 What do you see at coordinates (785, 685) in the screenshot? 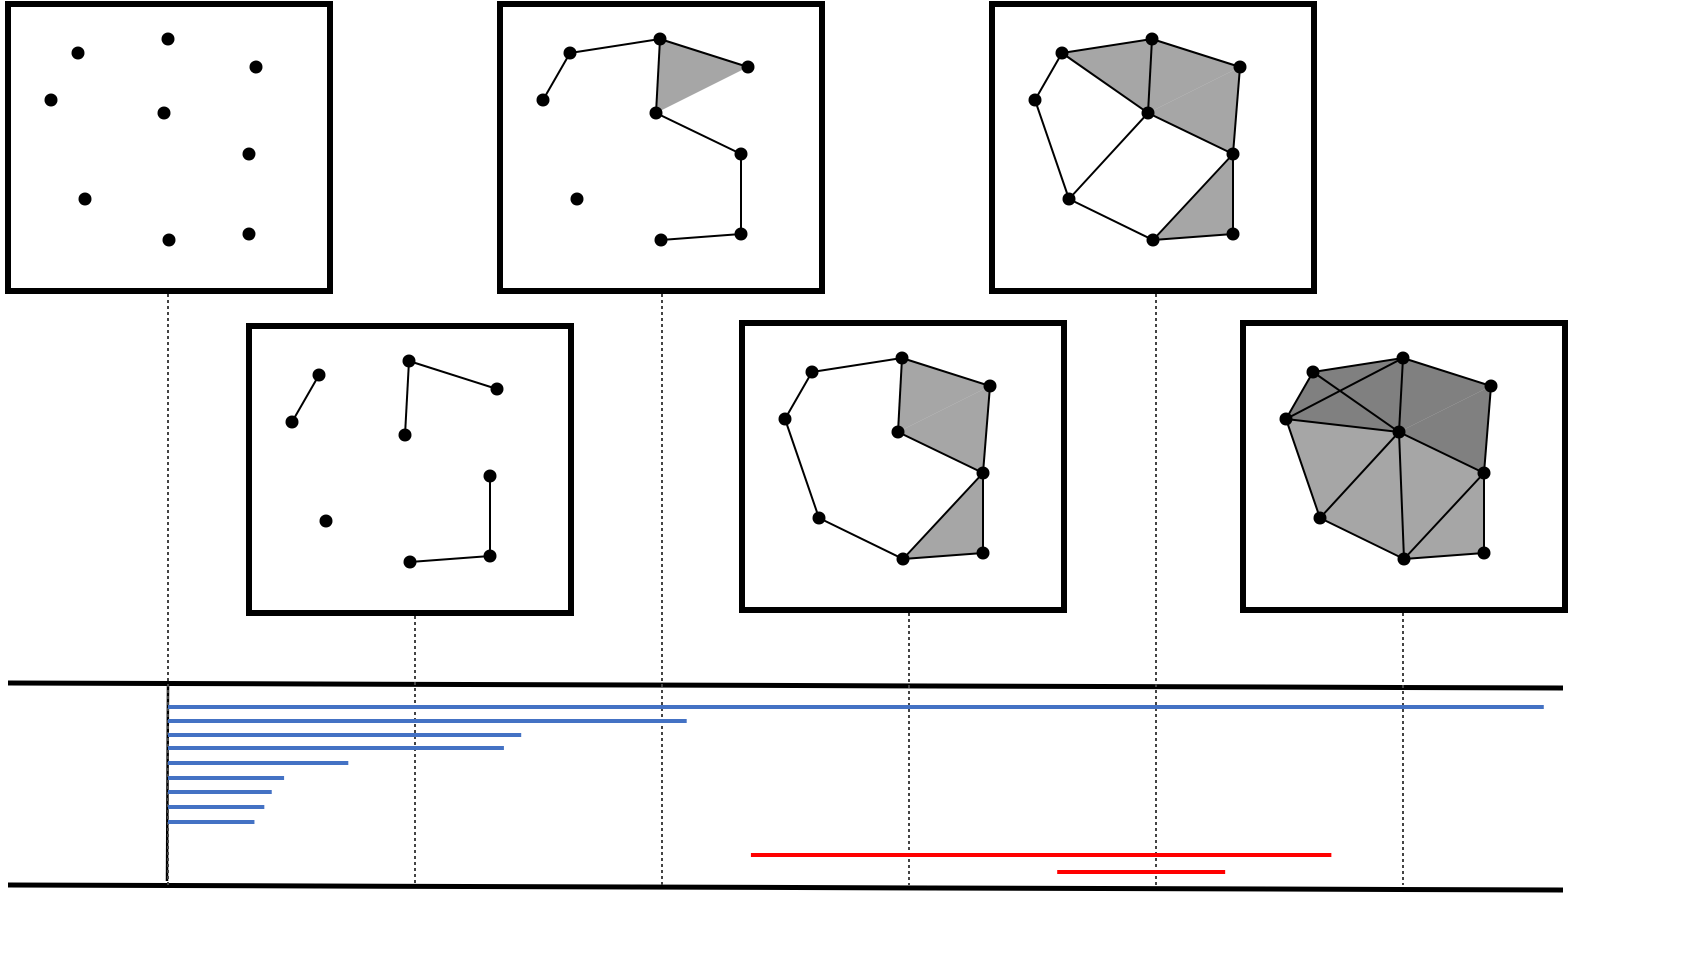
I see `top-rule` at bounding box center [785, 685].